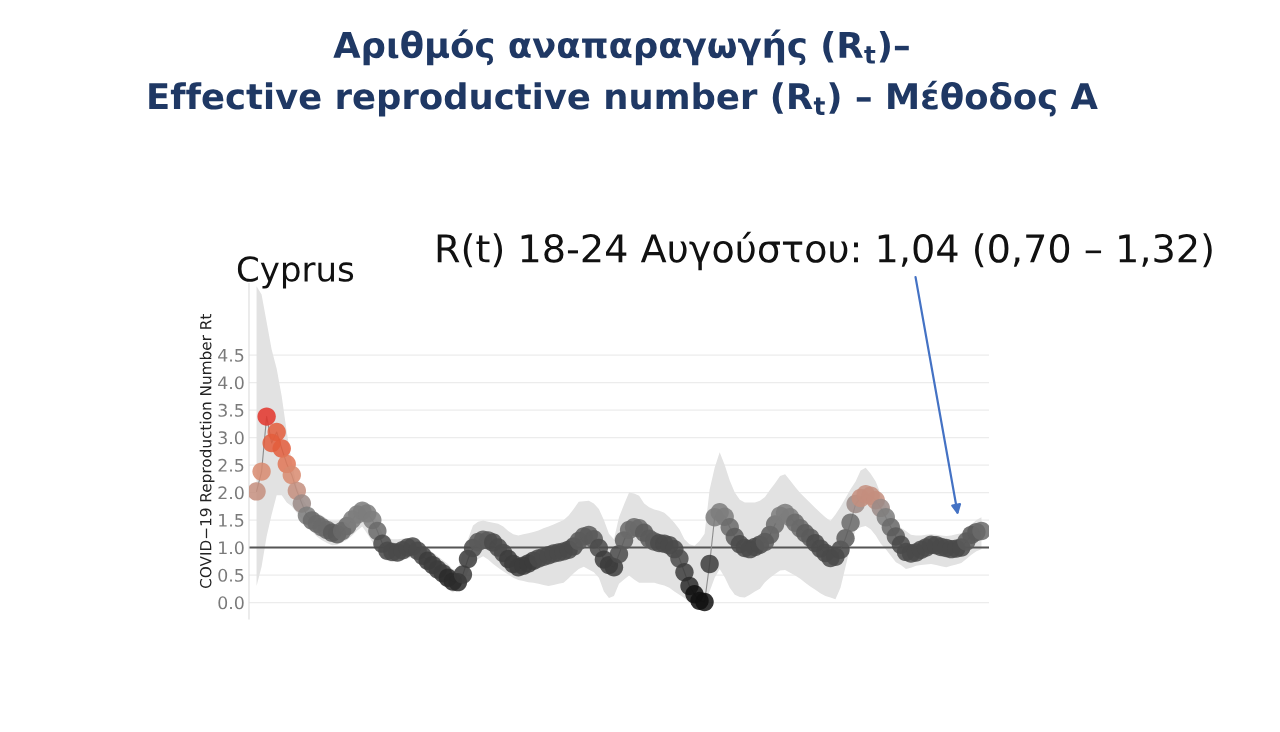 The width and height of the screenshot is (1280, 732). I want to click on y-tick-label: 3.0, so click(231, 438).